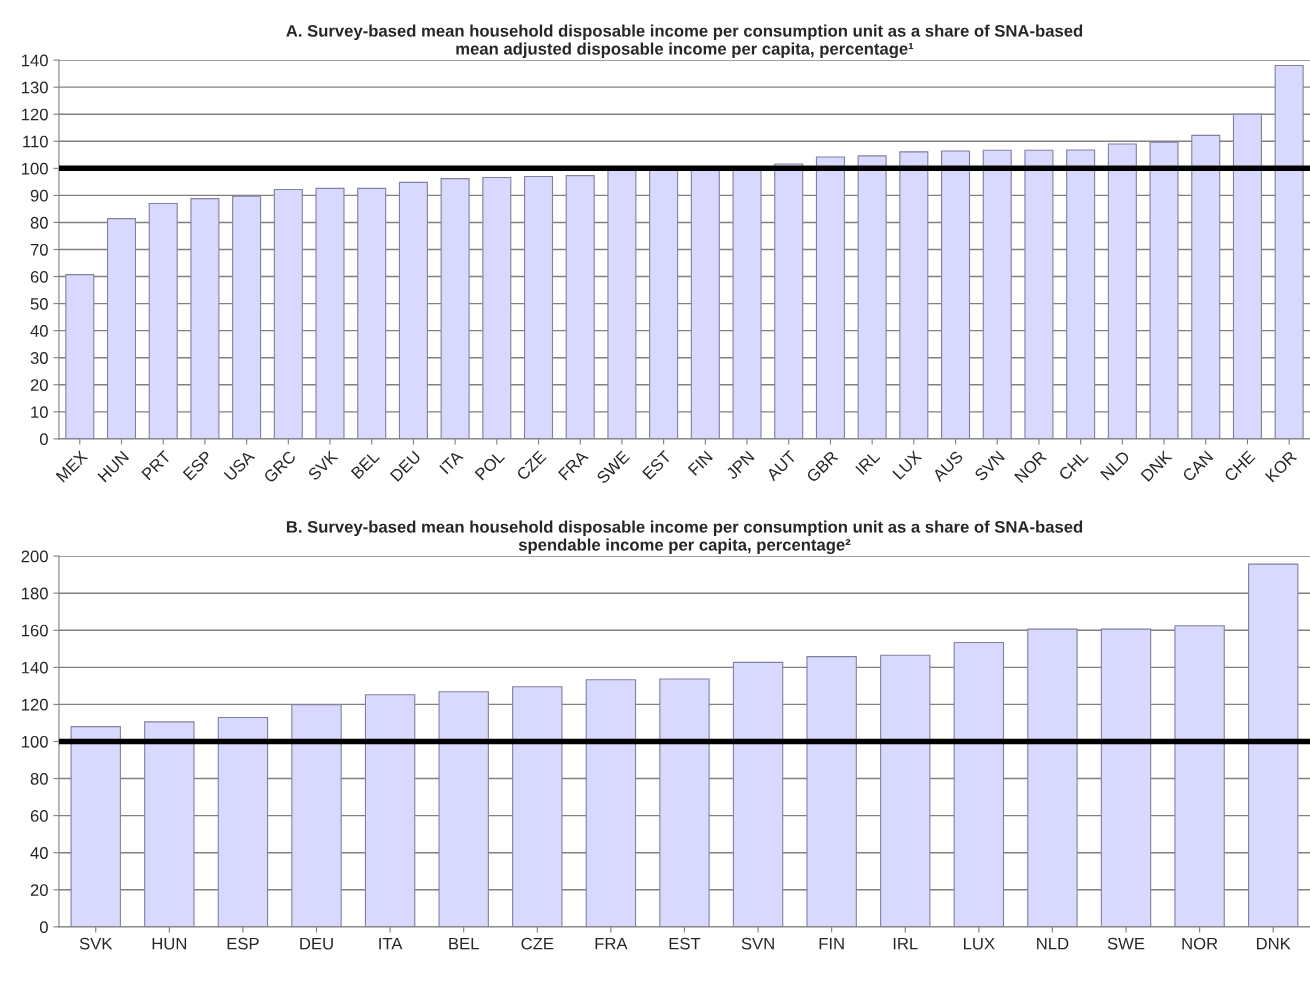 The width and height of the screenshot is (1310, 1002). Describe the element at coordinates (243, 943) in the screenshot. I see `x-tick-label: ESP` at that location.